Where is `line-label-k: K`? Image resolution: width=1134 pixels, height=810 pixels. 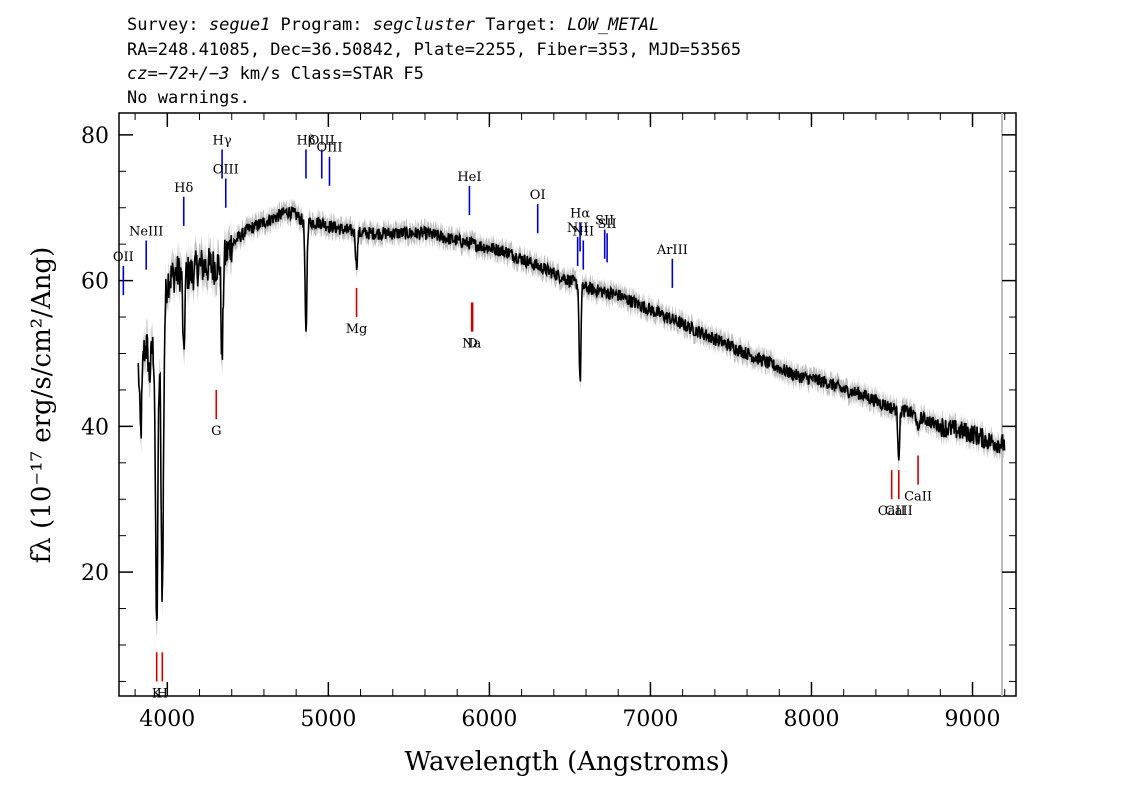
line-label-k: K is located at coordinates (157, 693).